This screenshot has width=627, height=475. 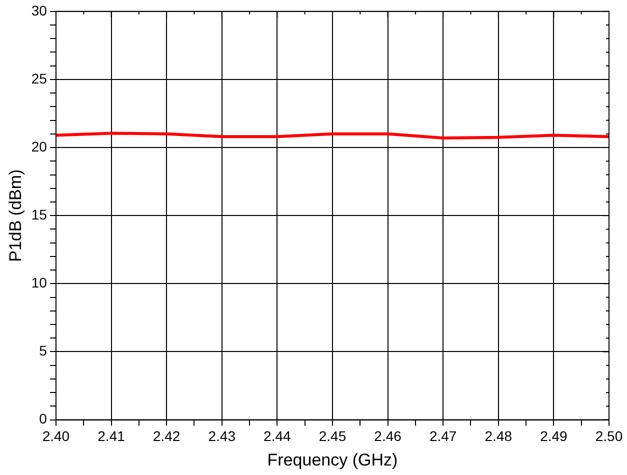 I want to click on x-tick-label: 2.43, so click(x=222, y=436).